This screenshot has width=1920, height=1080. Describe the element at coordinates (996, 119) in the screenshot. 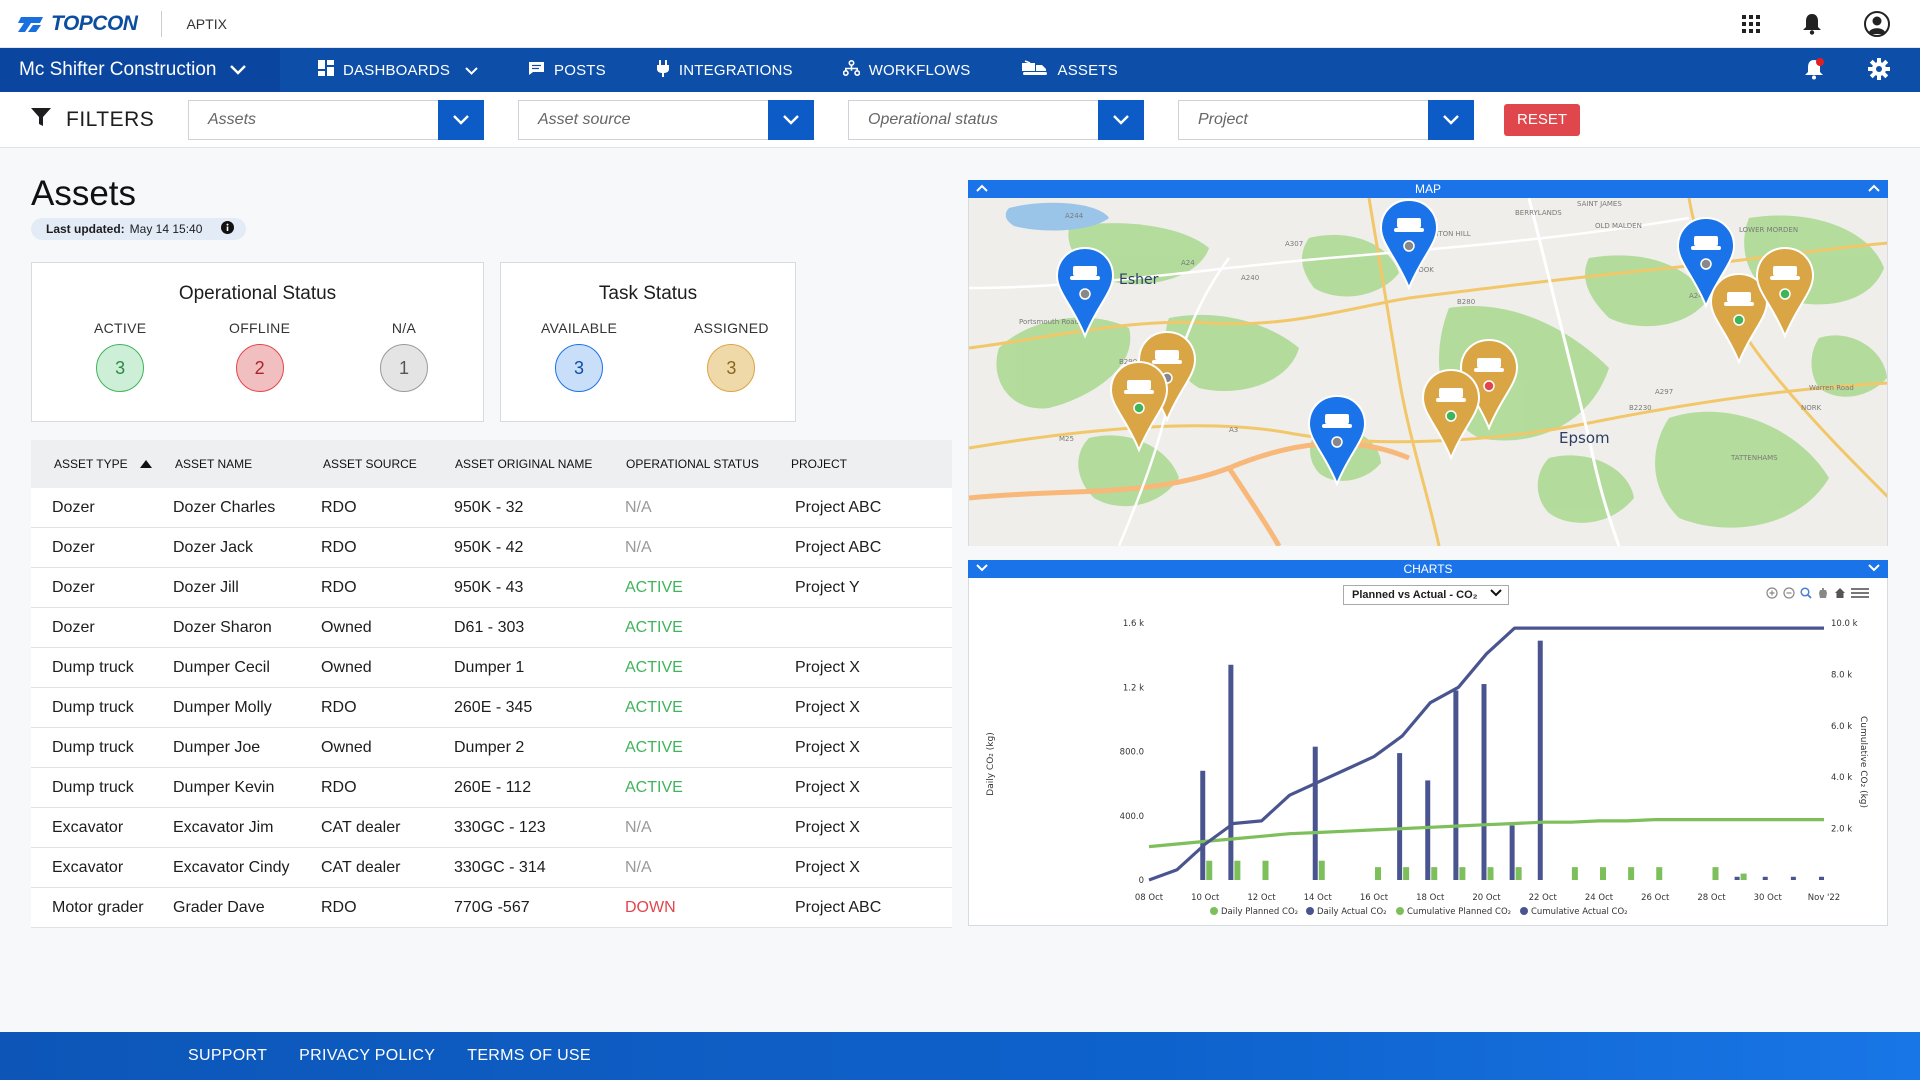

I see `operational-status-filter-select: Operational status` at that location.